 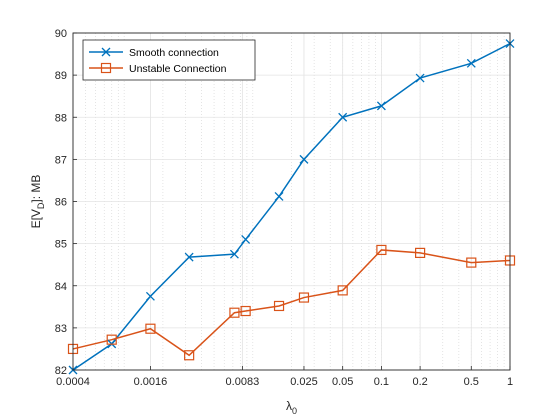 I want to click on legend-label: Unstable Connection, so click(x=178, y=69).